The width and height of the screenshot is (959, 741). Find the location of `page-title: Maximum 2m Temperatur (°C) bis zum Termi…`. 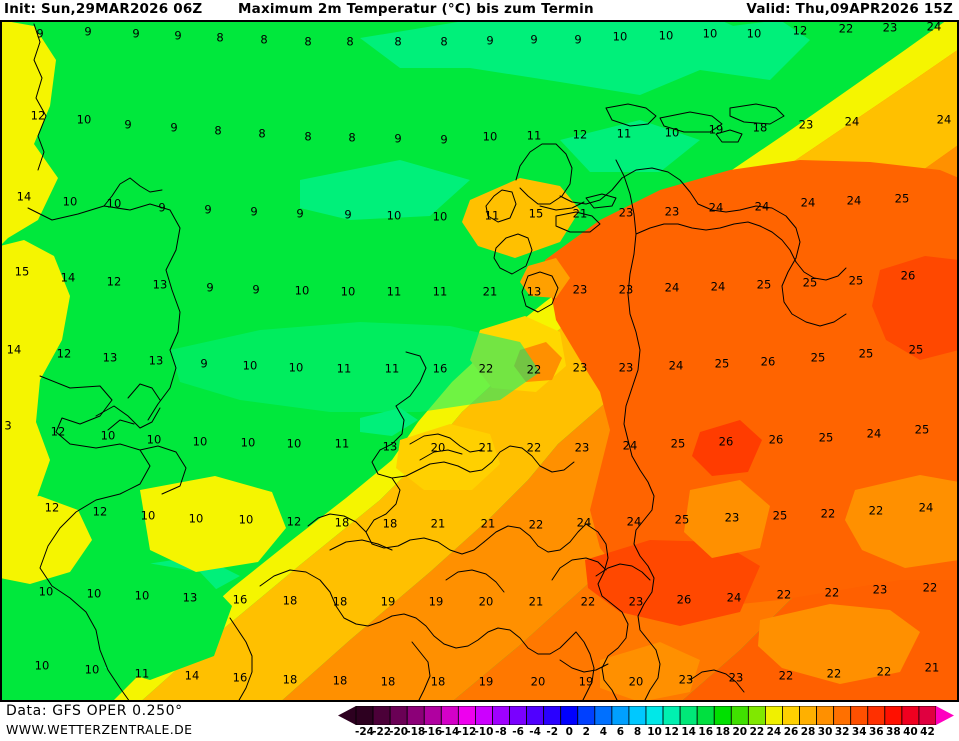

page-title: Maximum 2m Temperatur (°C) bis zum Termi… is located at coordinates (416, 9).